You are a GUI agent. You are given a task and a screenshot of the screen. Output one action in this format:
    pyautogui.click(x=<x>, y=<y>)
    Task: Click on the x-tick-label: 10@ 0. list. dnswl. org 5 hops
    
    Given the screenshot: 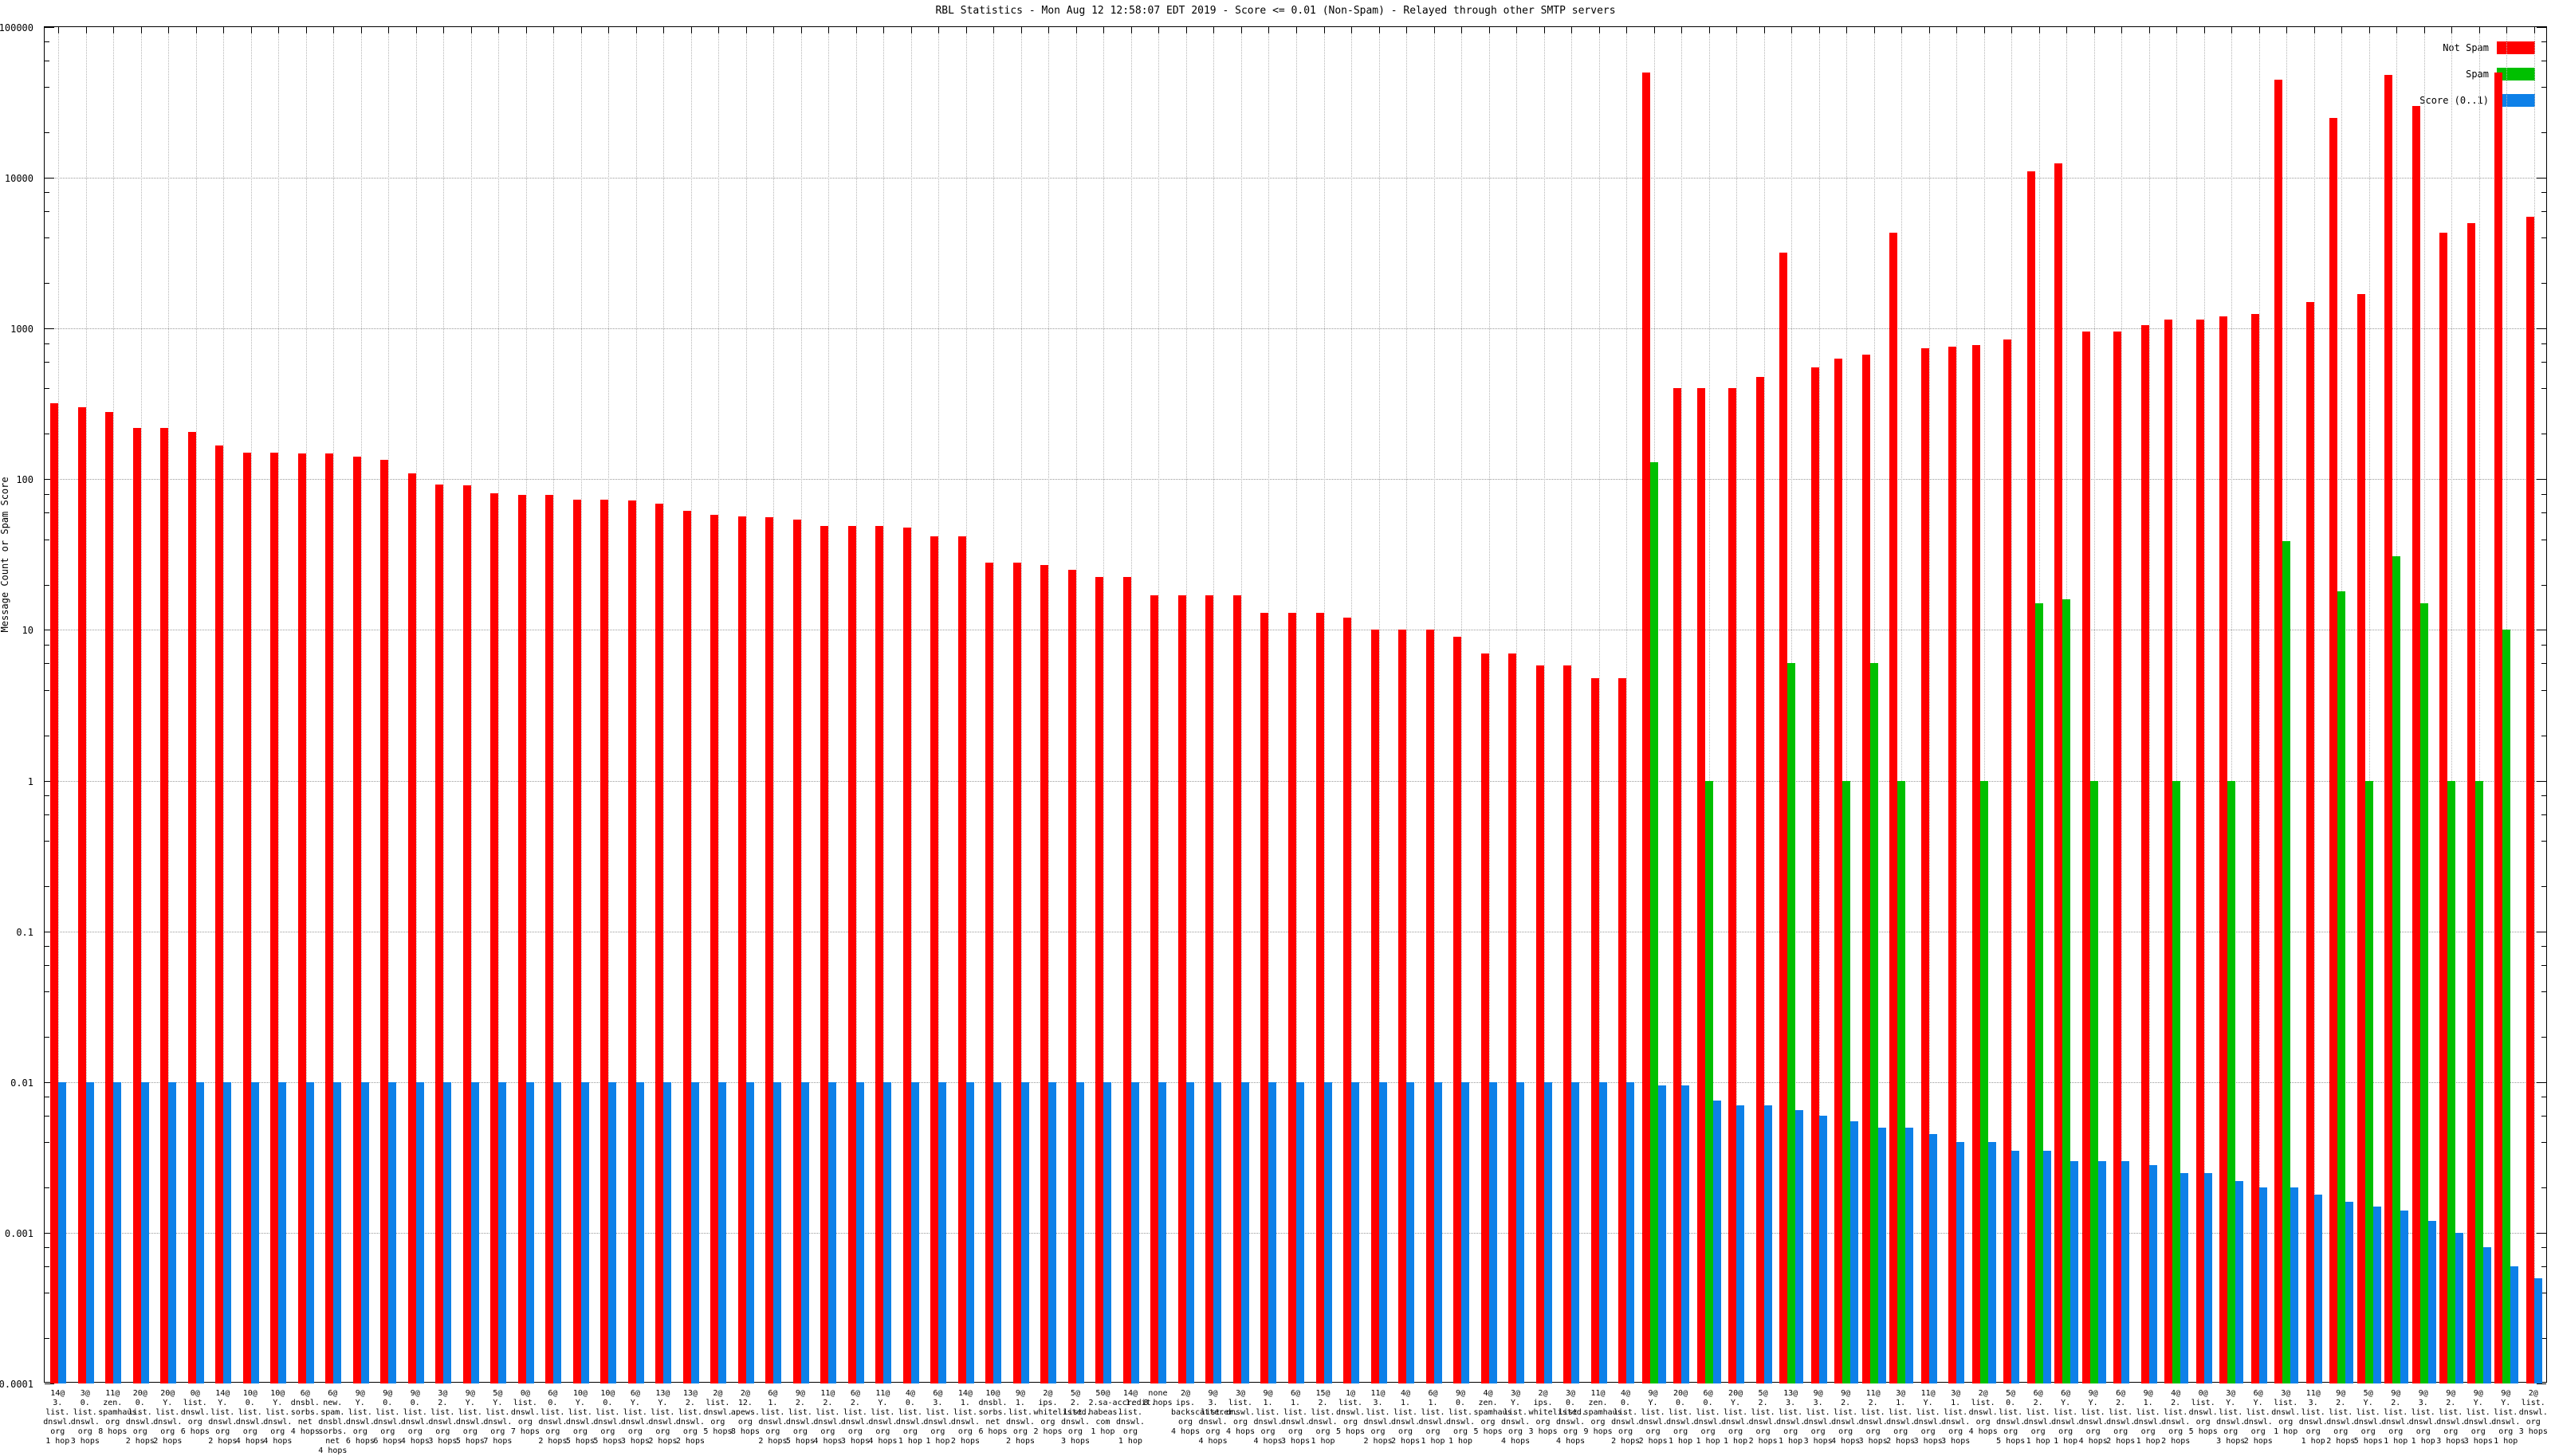 What is the action you would take?
    pyautogui.click(x=608, y=1417)
    